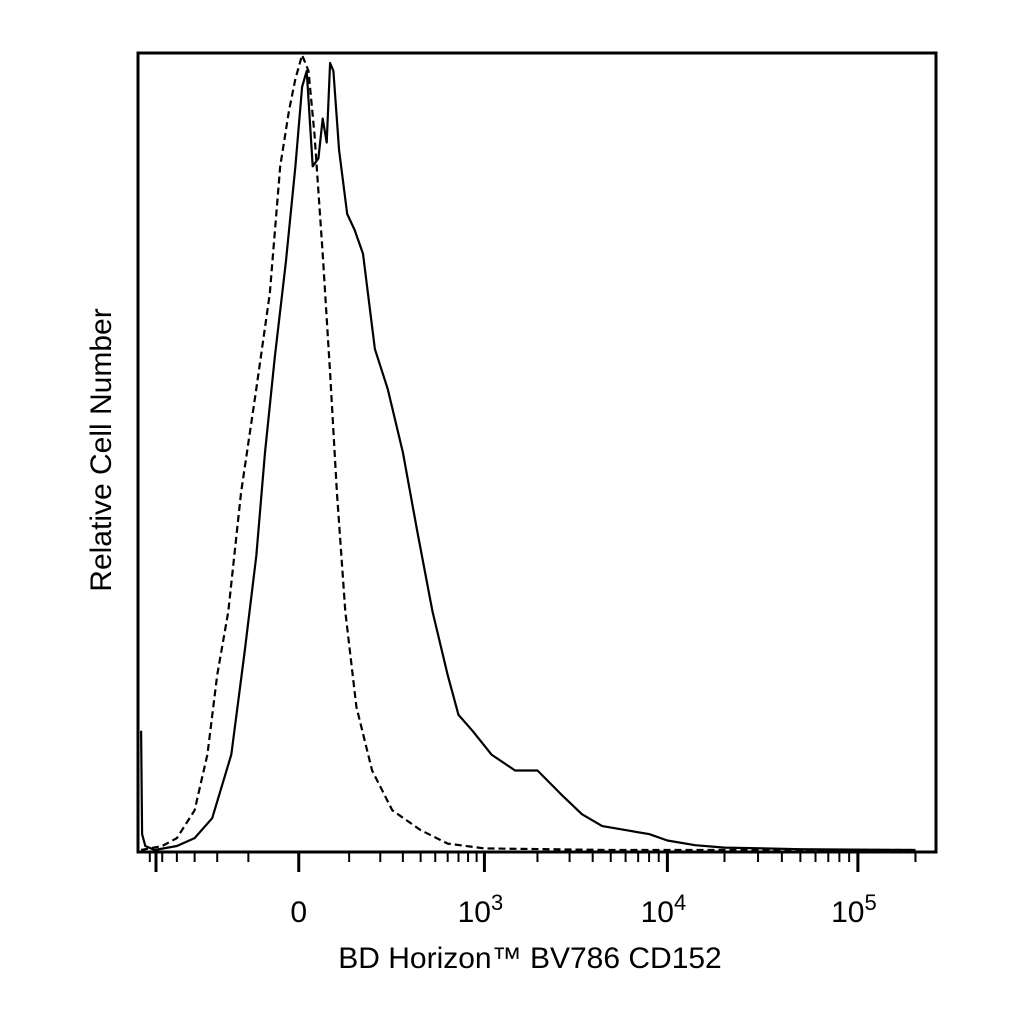 This screenshot has width=1024, height=1024. I want to click on x-axis-major-ticks, so click(507, 862).